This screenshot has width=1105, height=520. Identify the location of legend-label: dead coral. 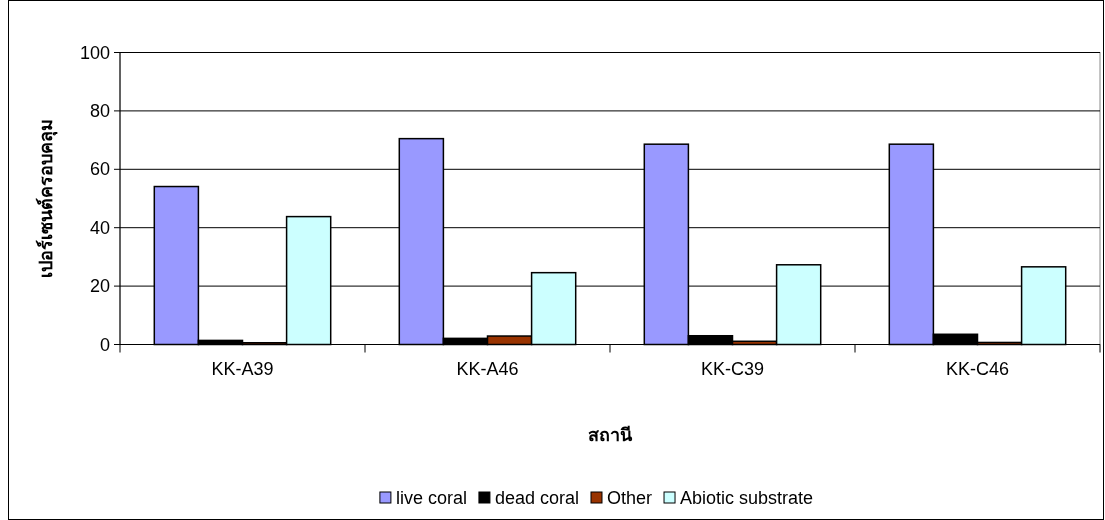
(536, 498).